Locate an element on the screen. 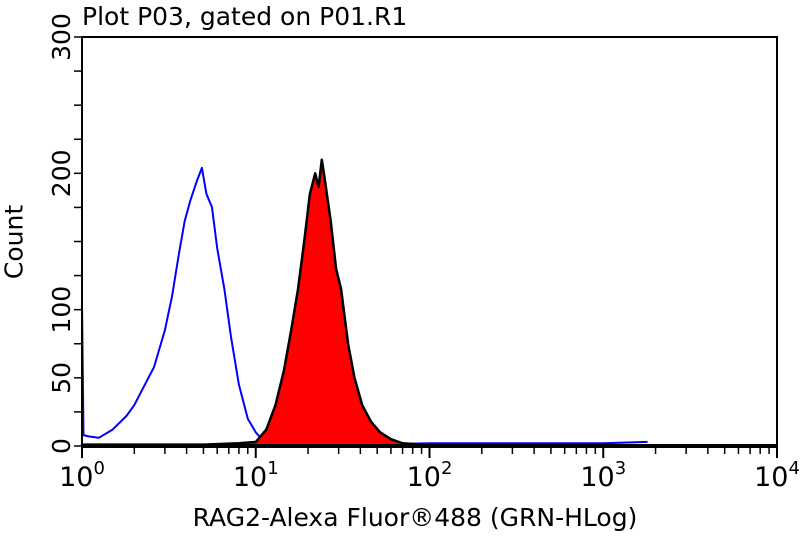 Image resolution: width=800 pixels, height=539 pixels. y-tick-label: 100 is located at coordinates (61, 310).